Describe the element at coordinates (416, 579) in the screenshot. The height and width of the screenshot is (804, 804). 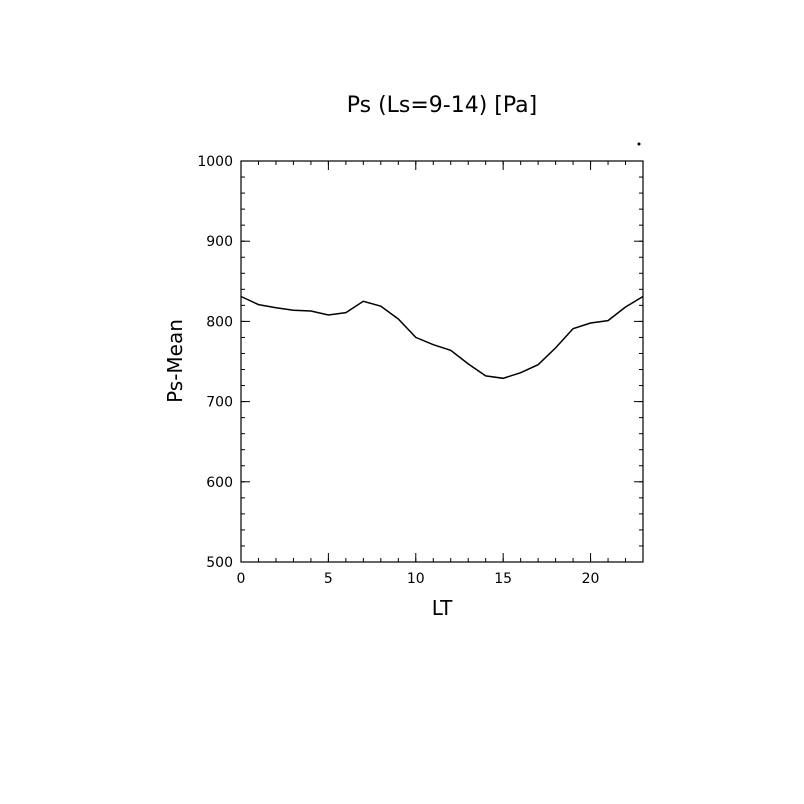
I see `x-tick-label: 10` at that location.